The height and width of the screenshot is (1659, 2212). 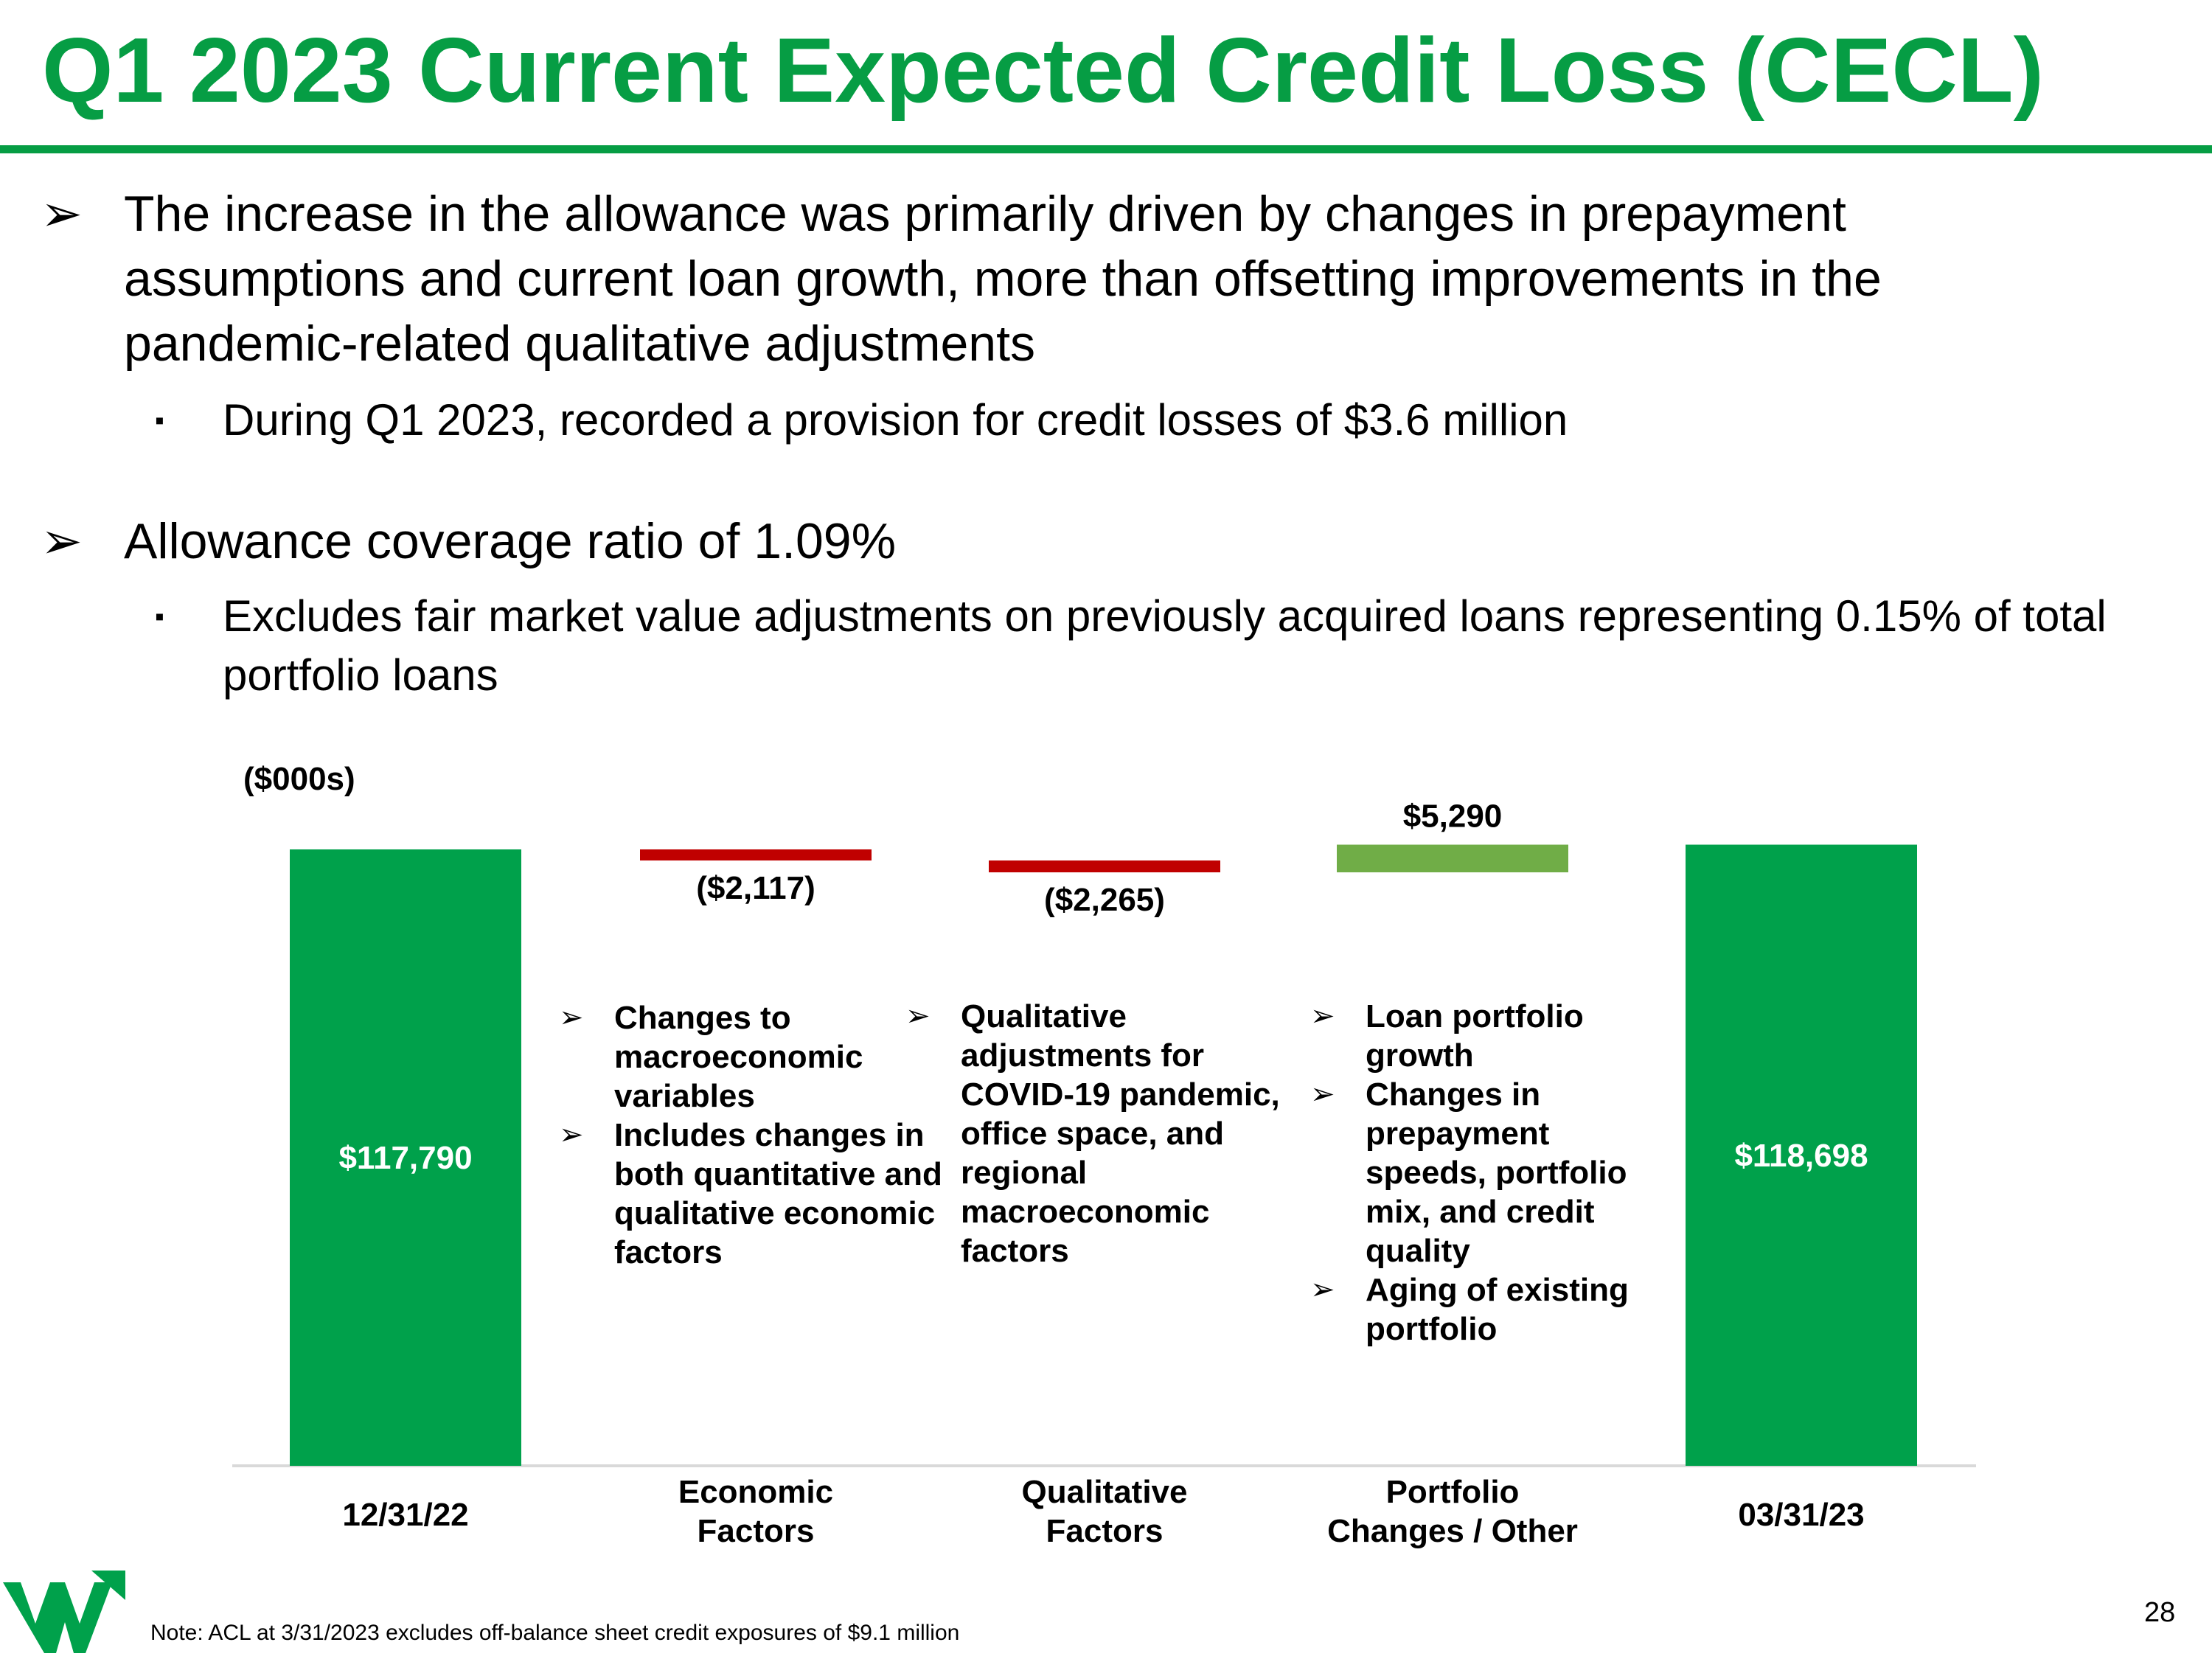 I want to click on value-label-3: ($2,265), so click(x=1104, y=900).